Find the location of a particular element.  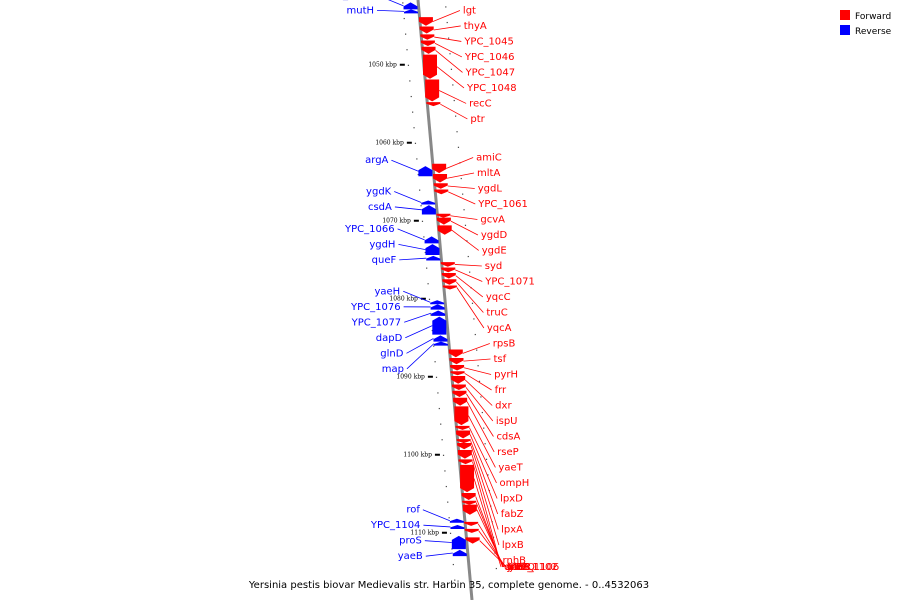

gene-label-mlta: mltA is located at coordinates (488, 173).